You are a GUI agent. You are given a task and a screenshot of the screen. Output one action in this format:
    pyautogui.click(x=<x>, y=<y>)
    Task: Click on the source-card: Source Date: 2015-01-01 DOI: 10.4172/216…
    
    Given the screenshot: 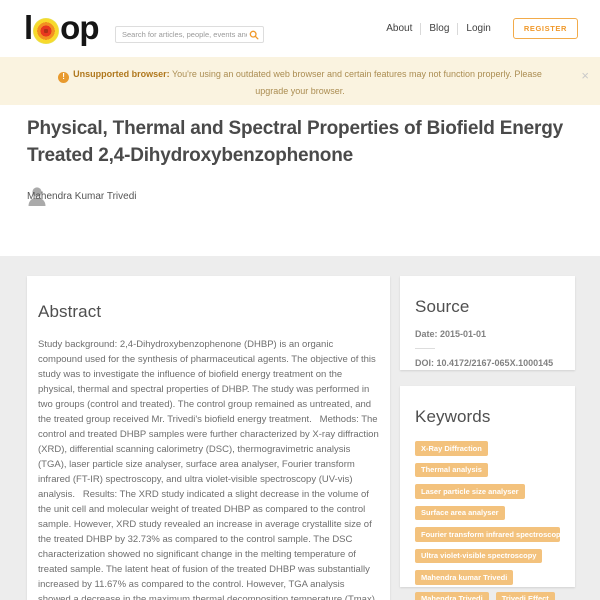 What is the action you would take?
    pyautogui.click(x=487, y=323)
    